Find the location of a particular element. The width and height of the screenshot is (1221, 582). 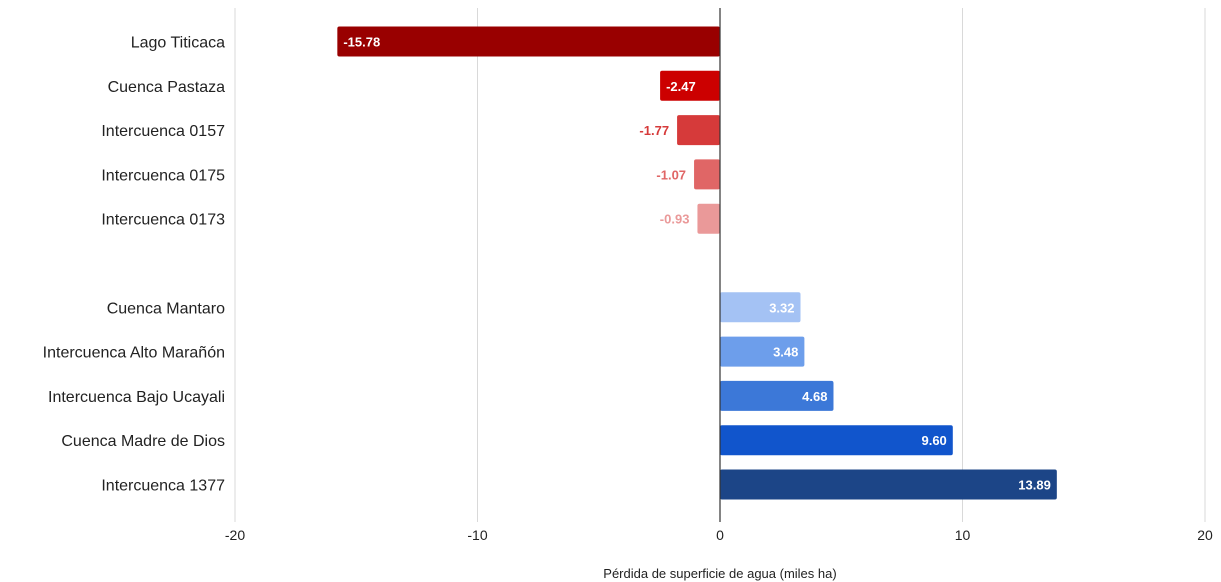

category-label: Intercuenca 1377 is located at coordinates (163, 486).